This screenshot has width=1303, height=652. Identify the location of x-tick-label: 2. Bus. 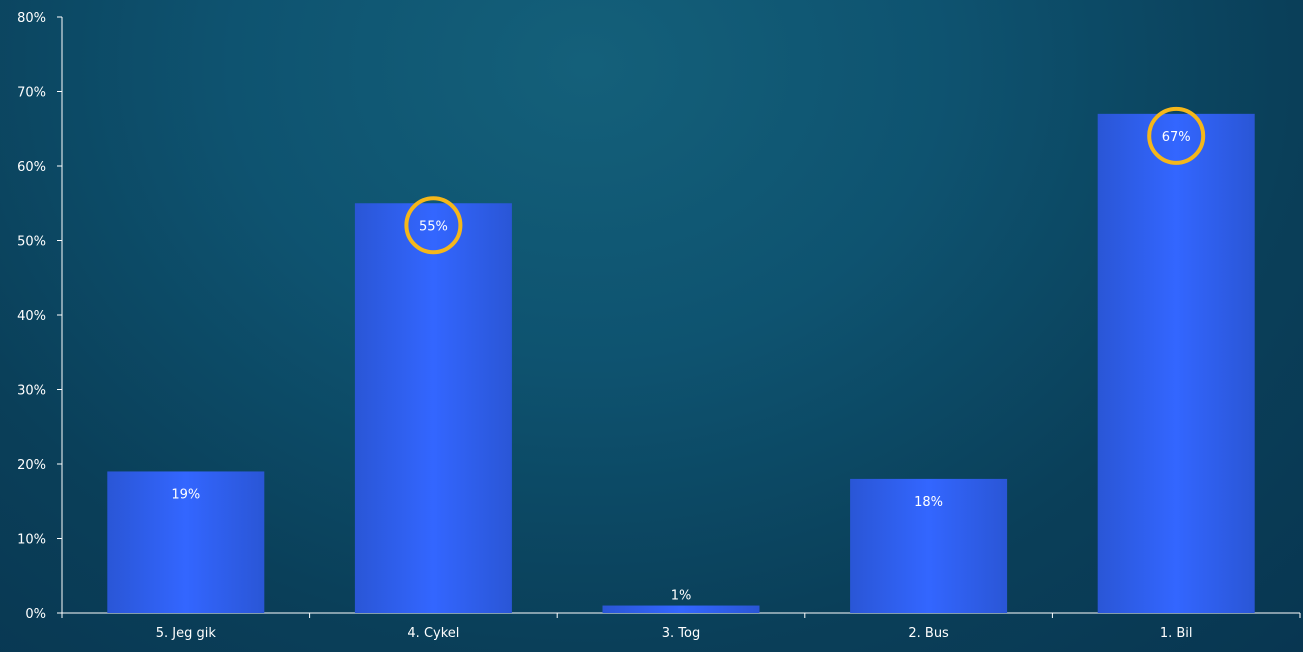
(928, 633).